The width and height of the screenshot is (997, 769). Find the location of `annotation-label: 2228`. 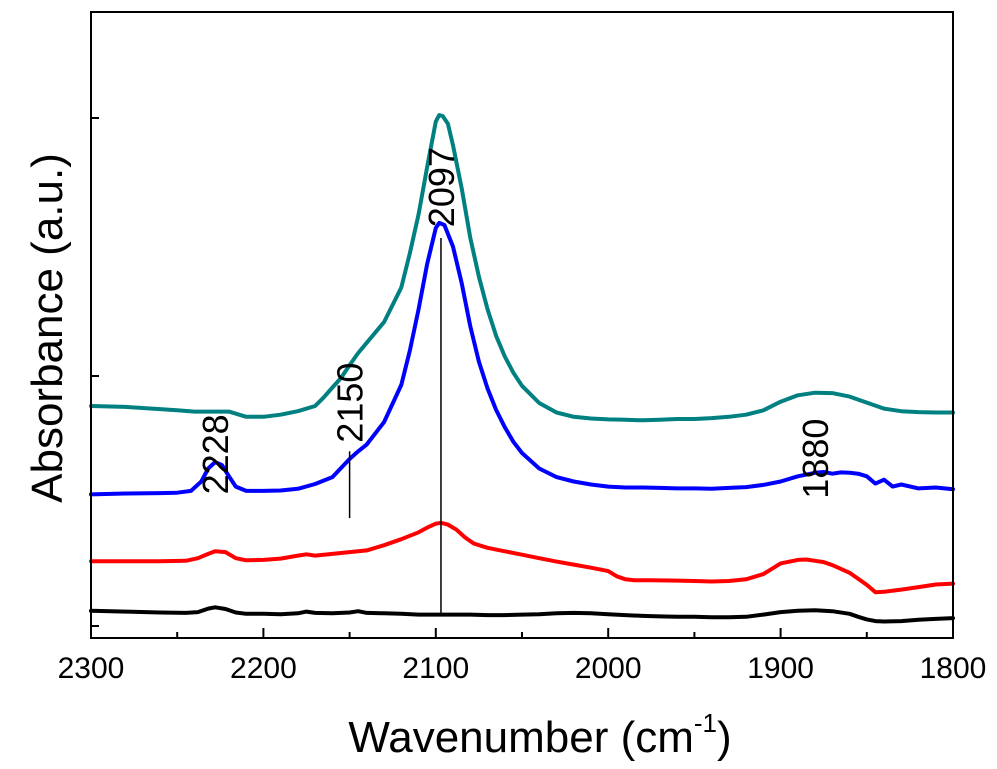

annotation-label: 2228 is located at coordinates (215, 454).